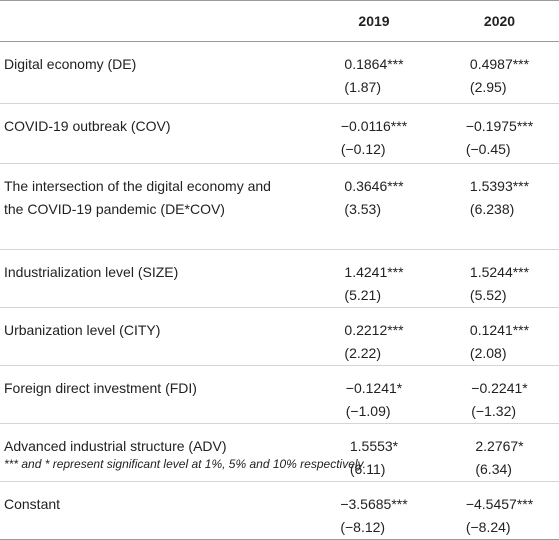  What do you see at coordinates (374, 126) in the screenshot?
I see `coefficient: −0.0116***` at bounding box center [374, 126].